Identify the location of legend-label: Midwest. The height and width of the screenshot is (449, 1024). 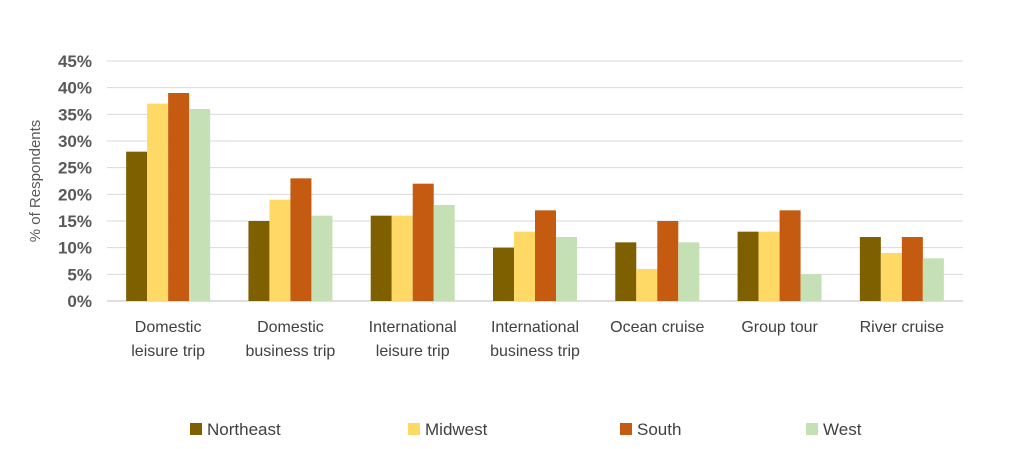
(456, 429).